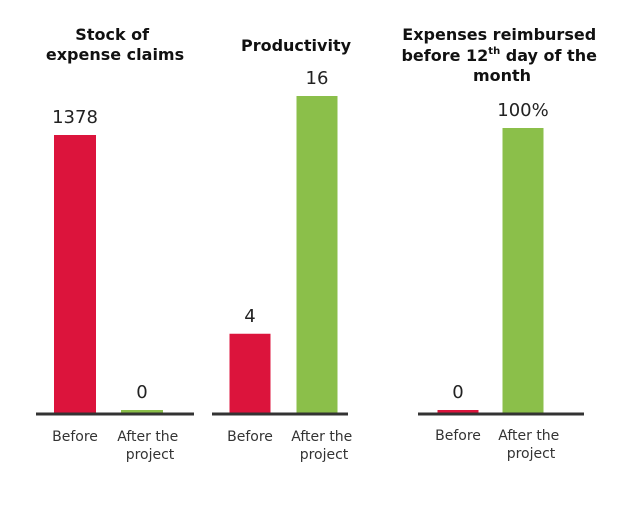  Describe the element at coordinates (250, 373) in the screenshot. I see `productivity-bar-before` at that location.